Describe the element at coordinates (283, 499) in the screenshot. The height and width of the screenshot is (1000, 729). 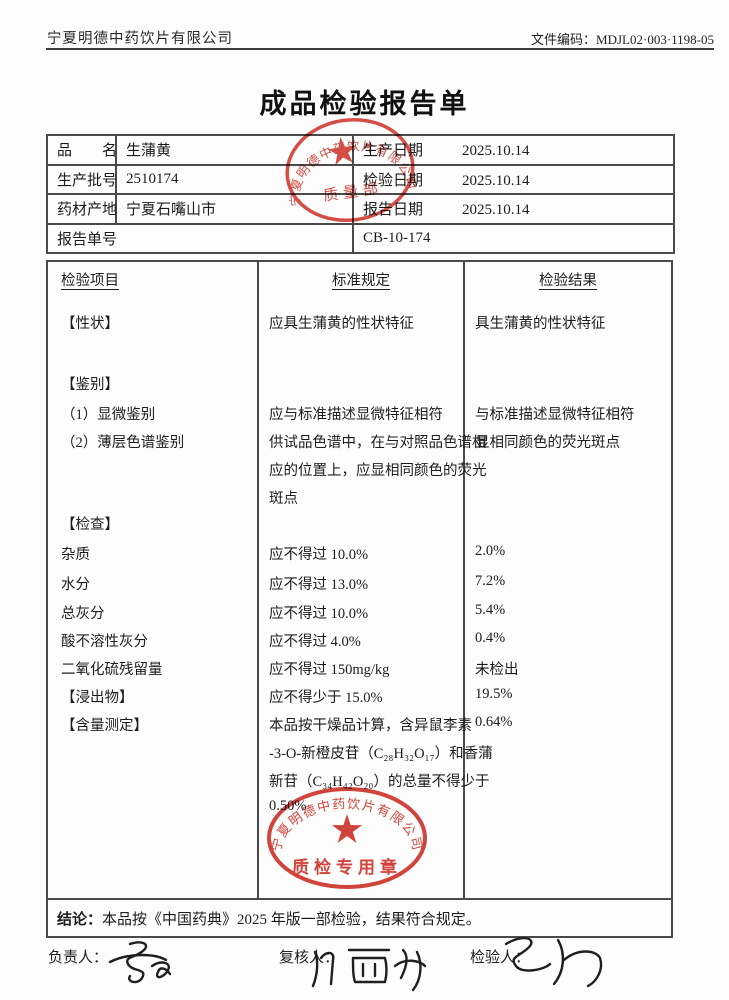
I see `standard-text: 斑点` at that location.